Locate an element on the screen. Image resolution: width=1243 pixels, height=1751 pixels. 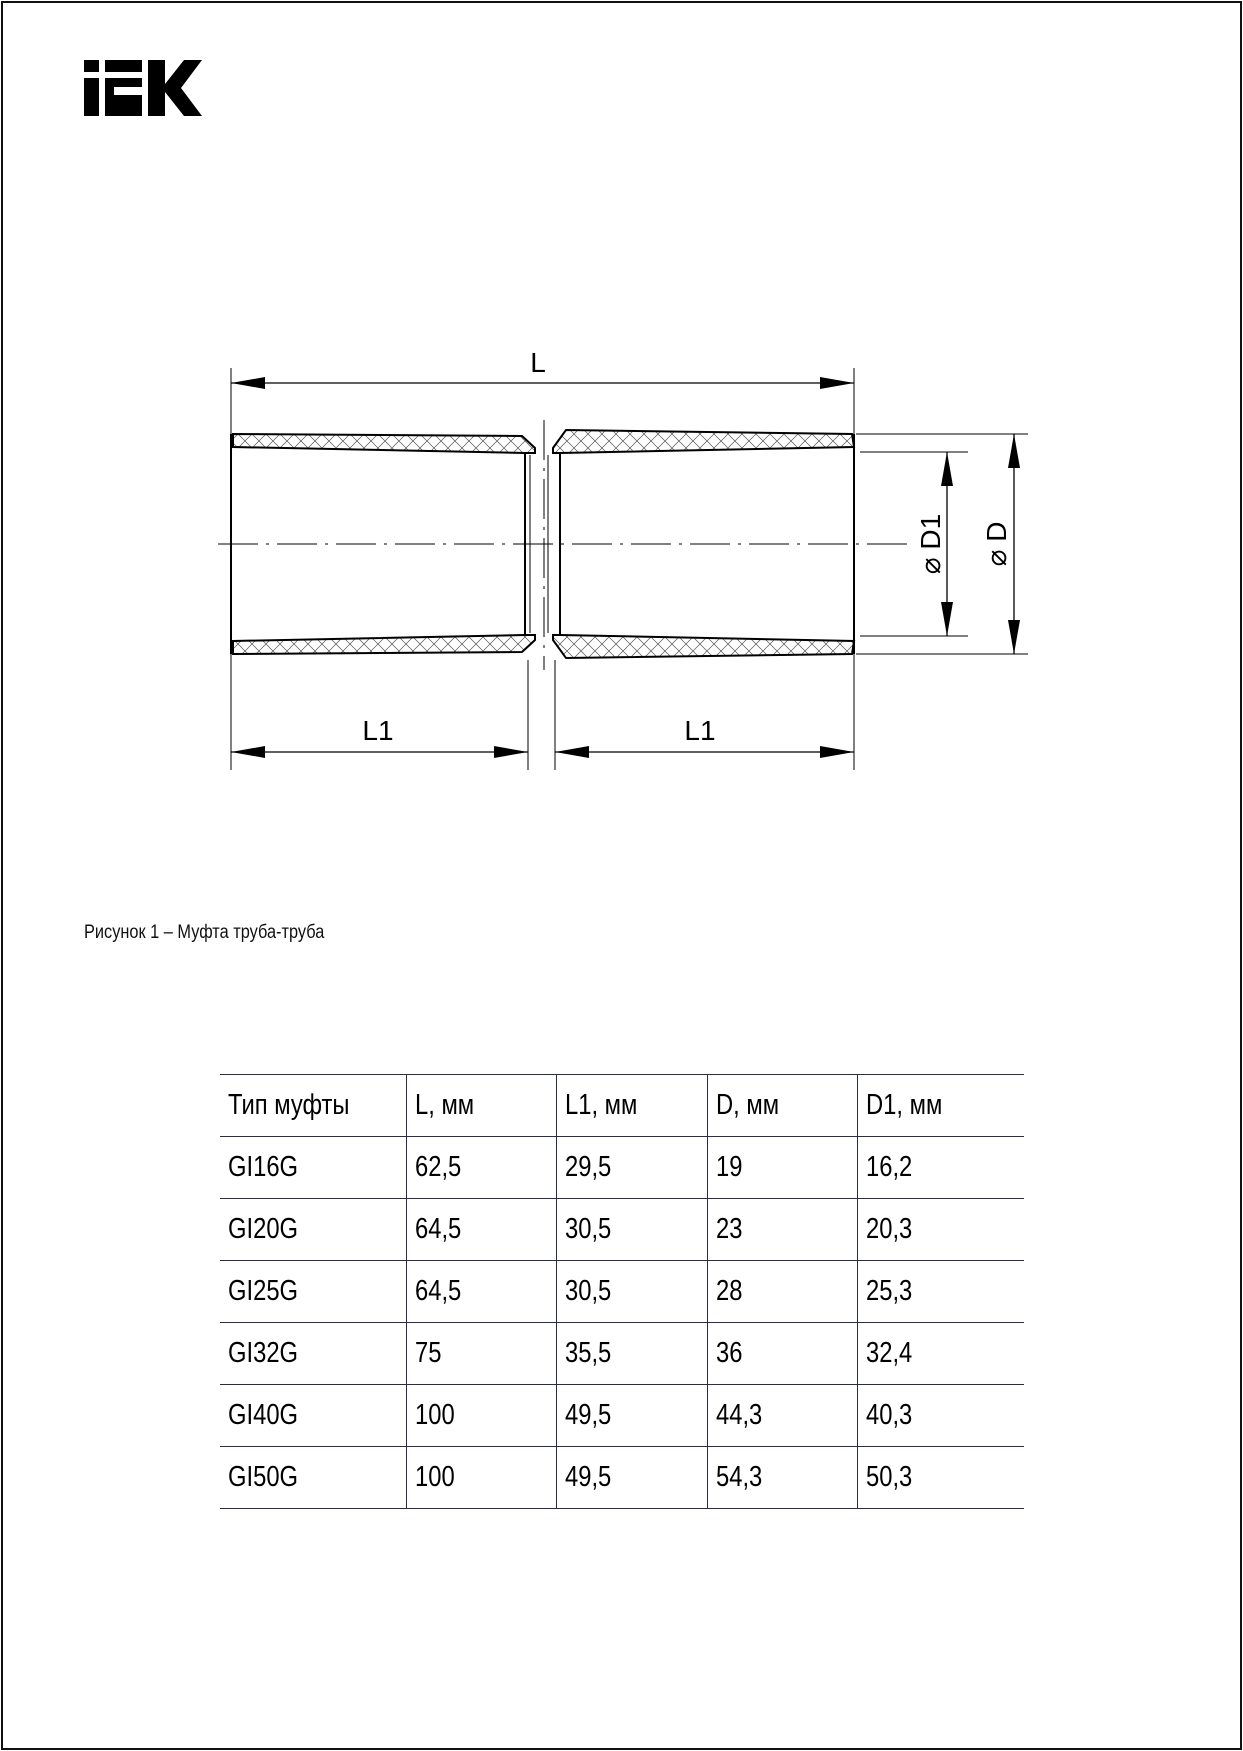
table-row: GI50G 100 49,5 54,3 50,3 is located at coordinates (622, 1477).